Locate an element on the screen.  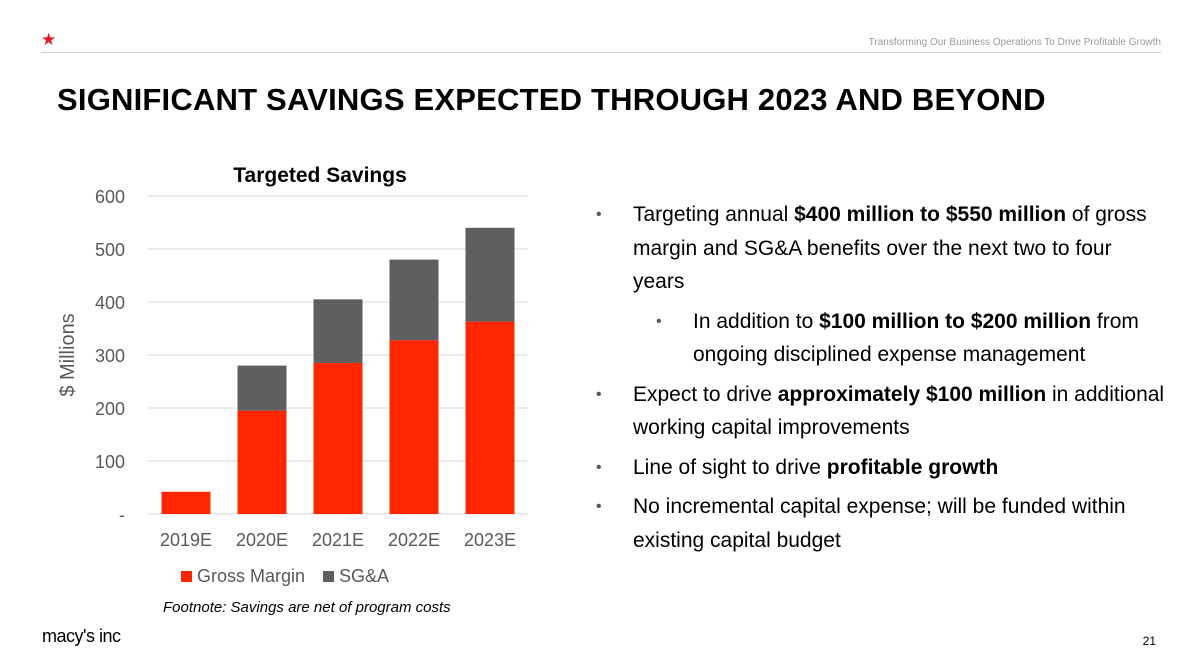
y-tick-label: 300 is located at coordinates (110, 356).